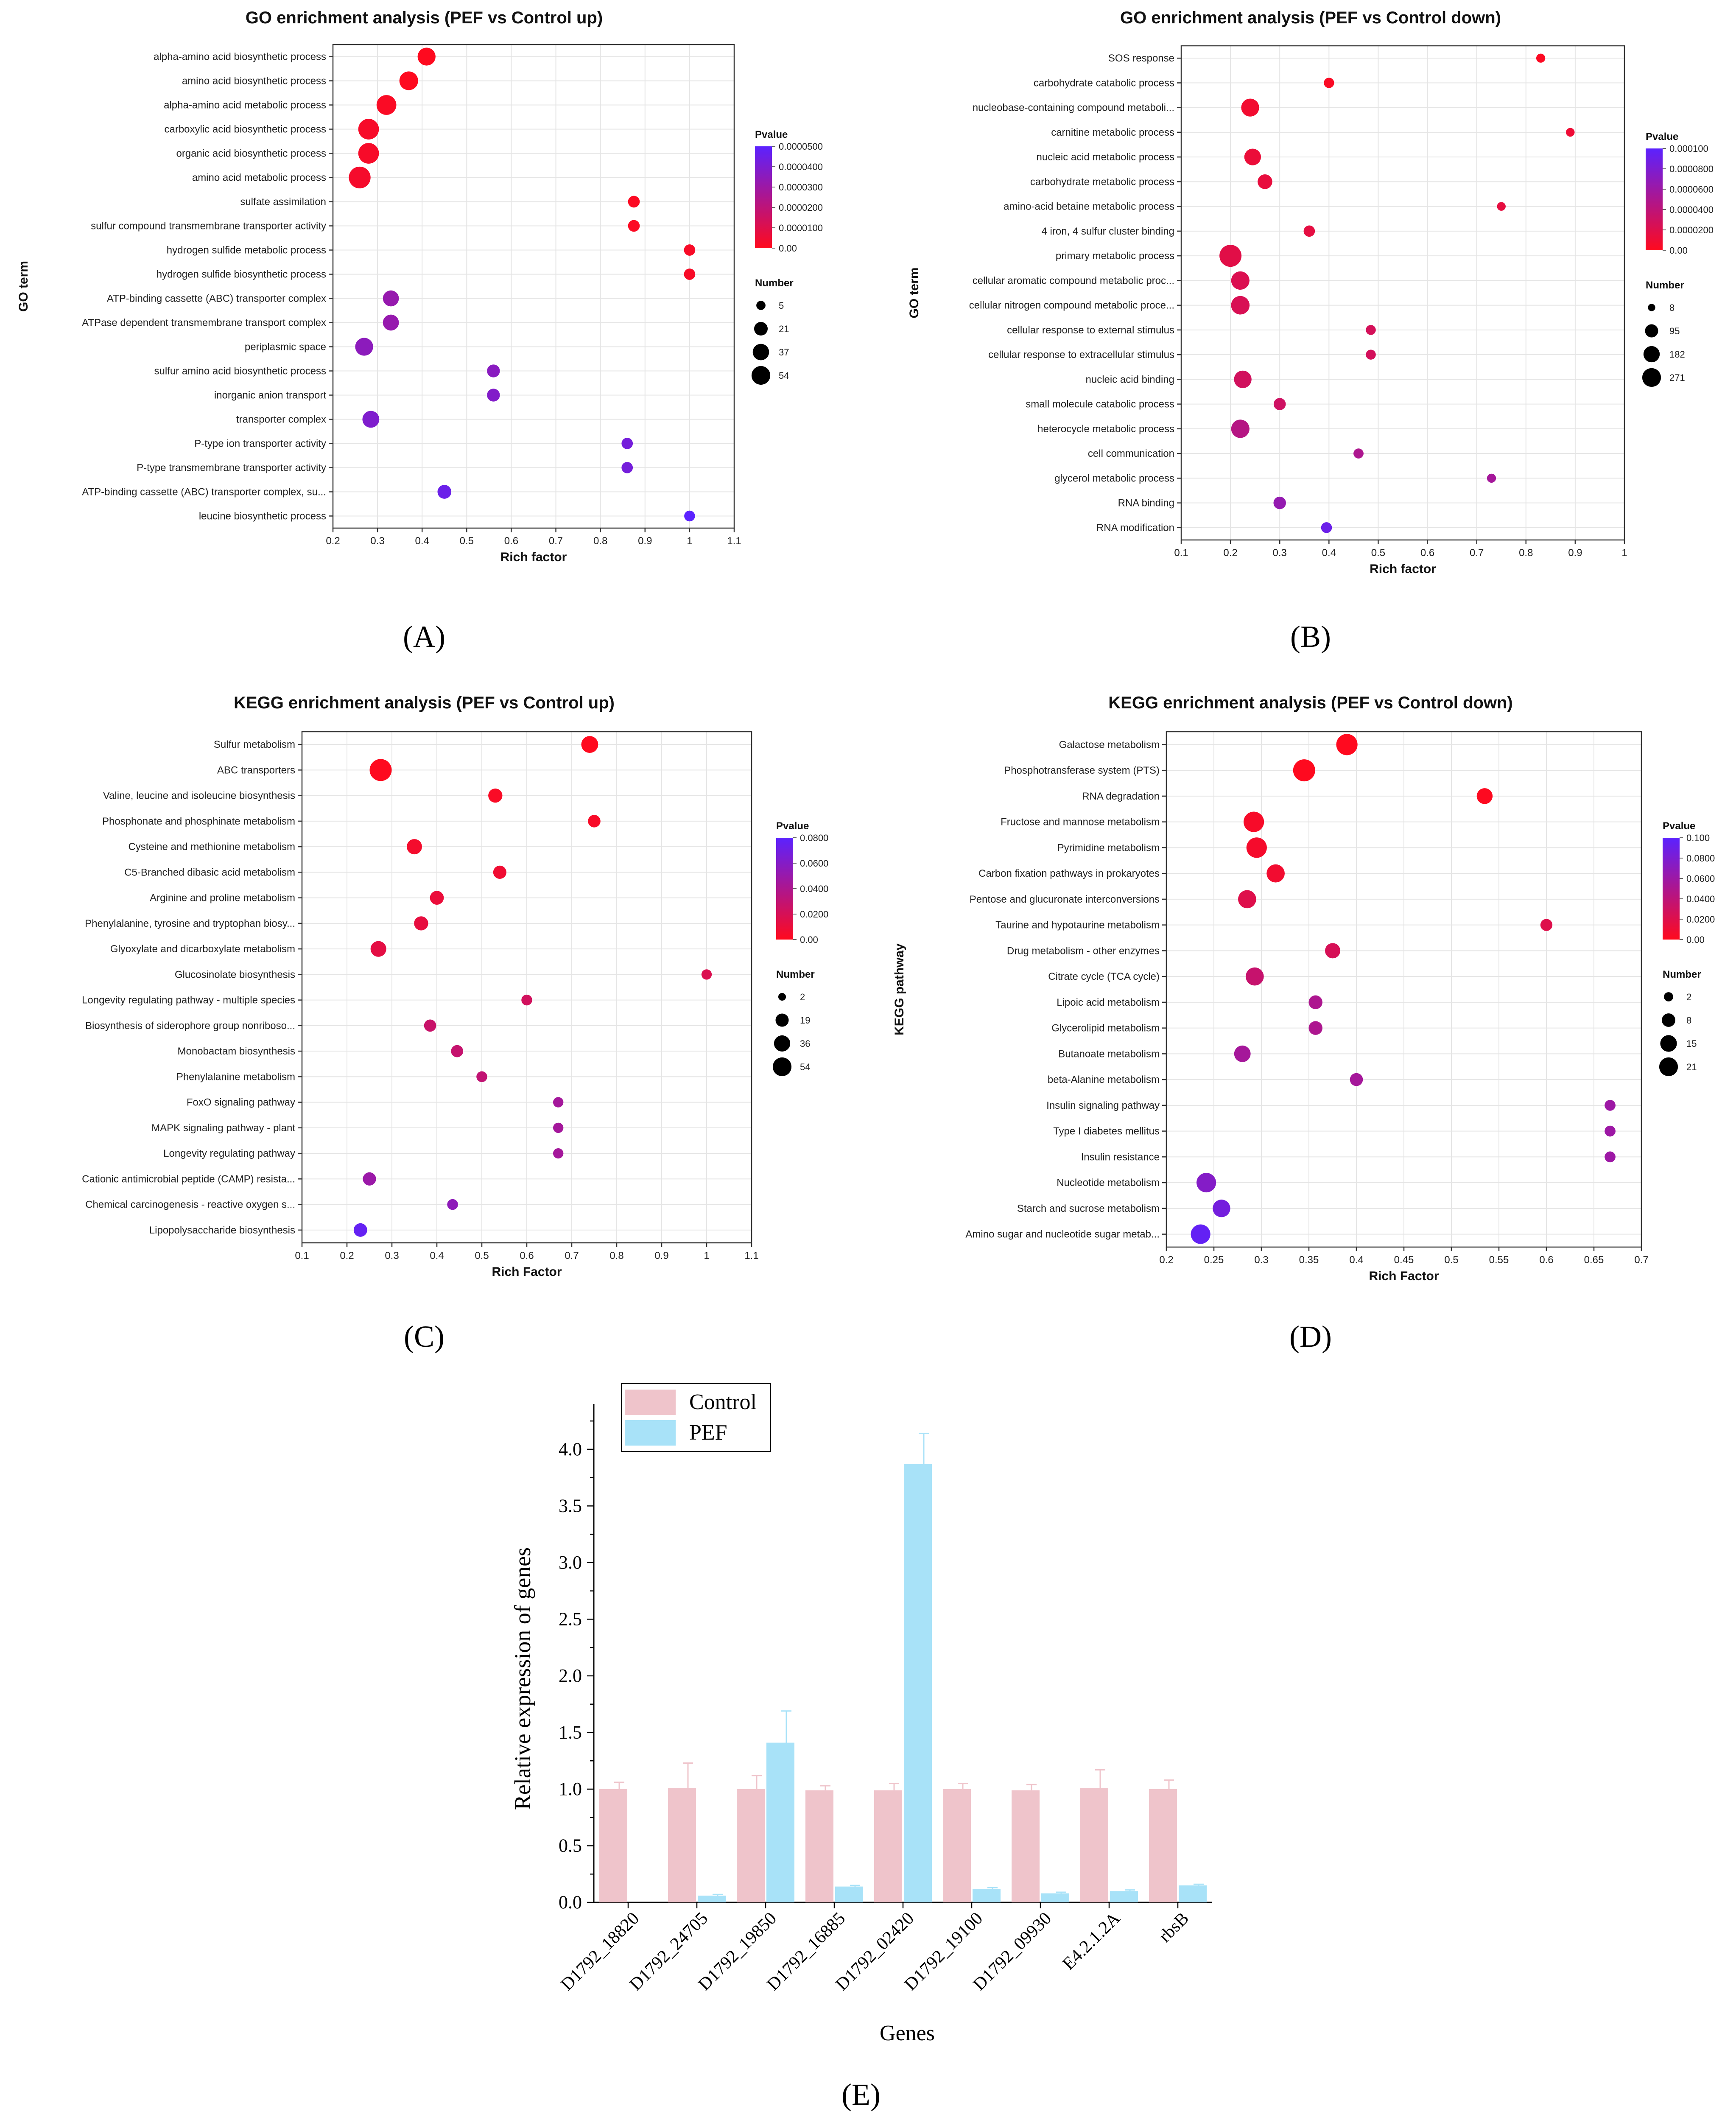  What do you see at coordinates (1100, 404) in the screenshot?
I see `term-label: small molecule catabolic process` at bounding box center [1100, 404].